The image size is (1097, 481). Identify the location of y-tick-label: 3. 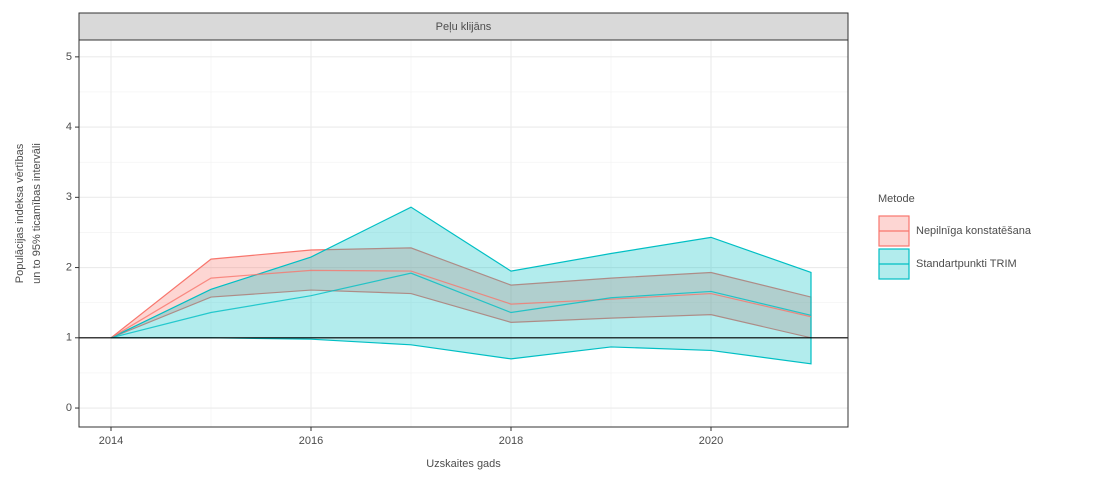
(69, 197).